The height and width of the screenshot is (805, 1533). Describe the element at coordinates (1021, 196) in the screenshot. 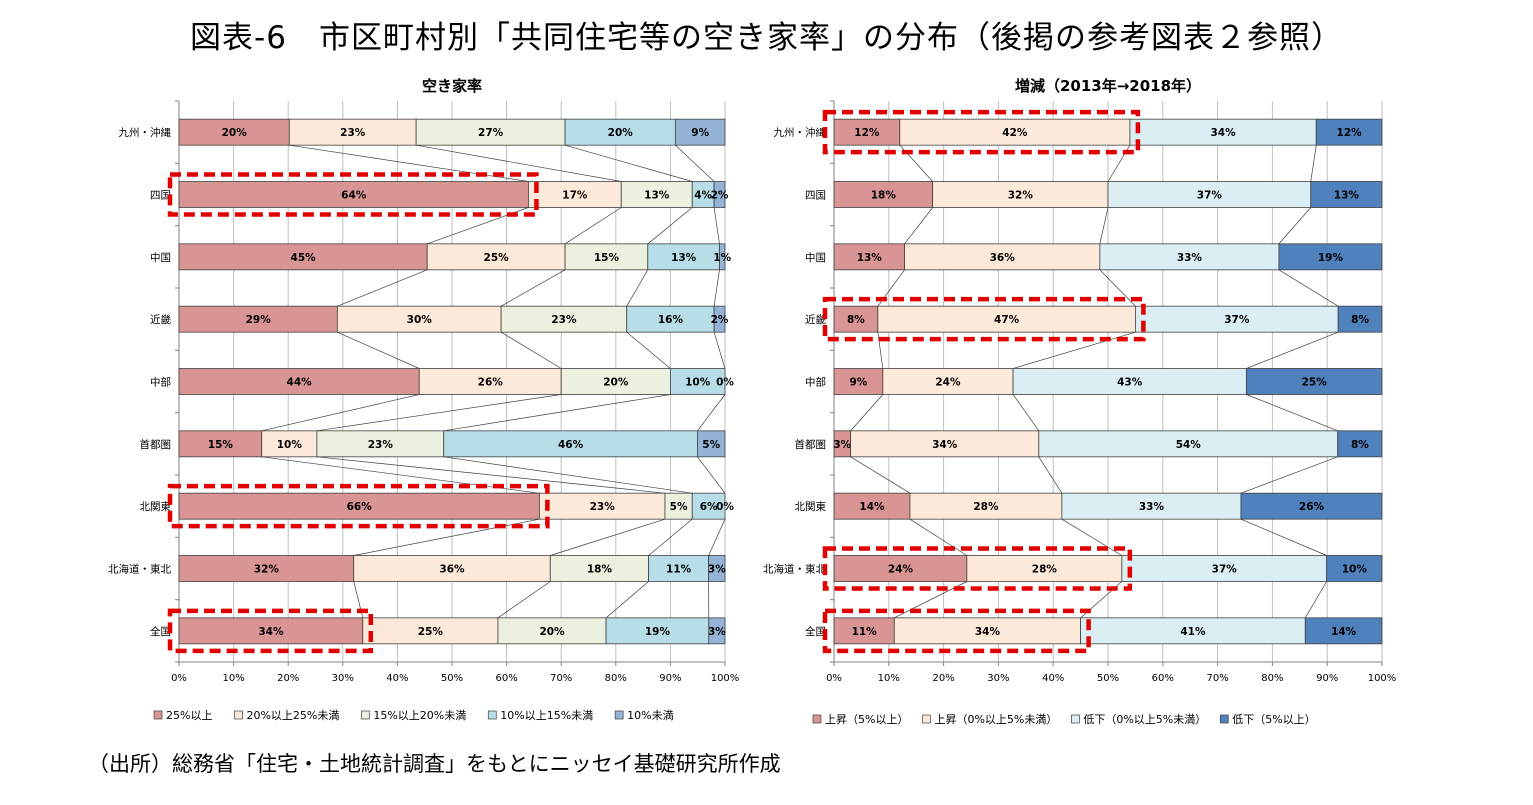

I see `data-label: 32%` at that location.